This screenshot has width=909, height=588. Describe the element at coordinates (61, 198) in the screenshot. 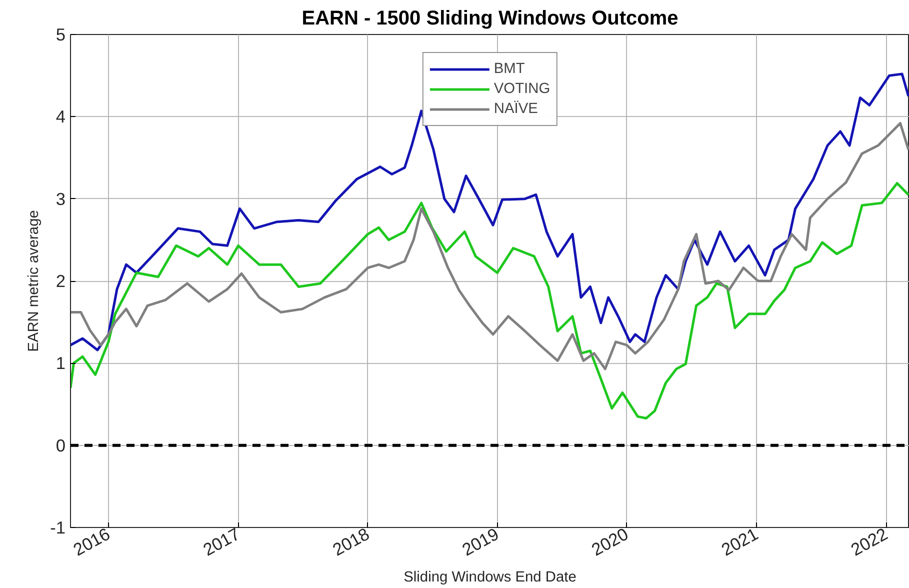

I see `y-tick-label: 3` at that location.